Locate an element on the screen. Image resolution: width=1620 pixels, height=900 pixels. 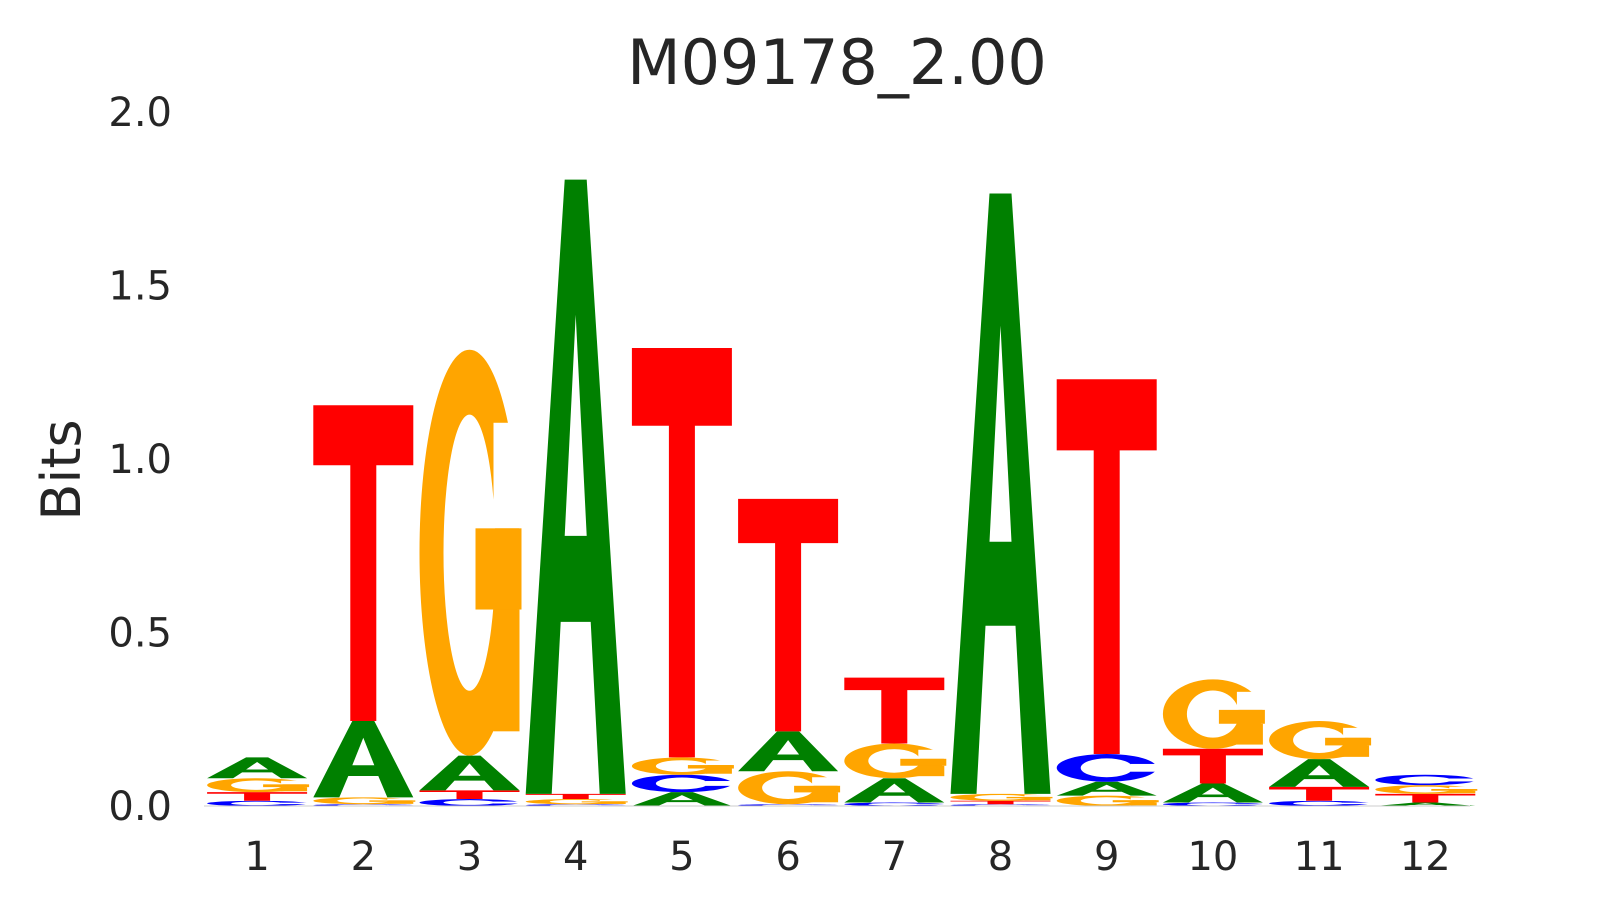
y-tick-label: 2.0 is located at coordinates (140, 113).